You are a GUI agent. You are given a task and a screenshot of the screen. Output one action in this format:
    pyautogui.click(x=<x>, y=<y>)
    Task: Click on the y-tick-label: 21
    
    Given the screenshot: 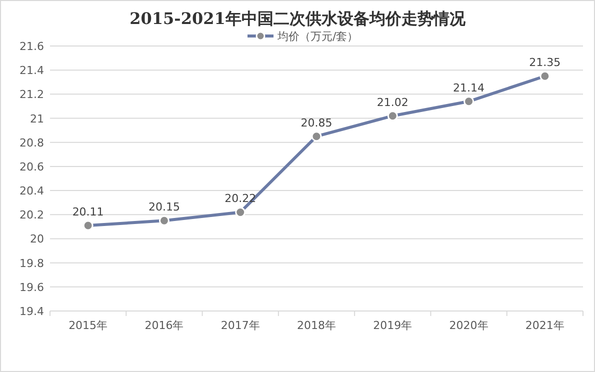 What is the action you would take?
    pyautogui.click(x=37, y=119)
    